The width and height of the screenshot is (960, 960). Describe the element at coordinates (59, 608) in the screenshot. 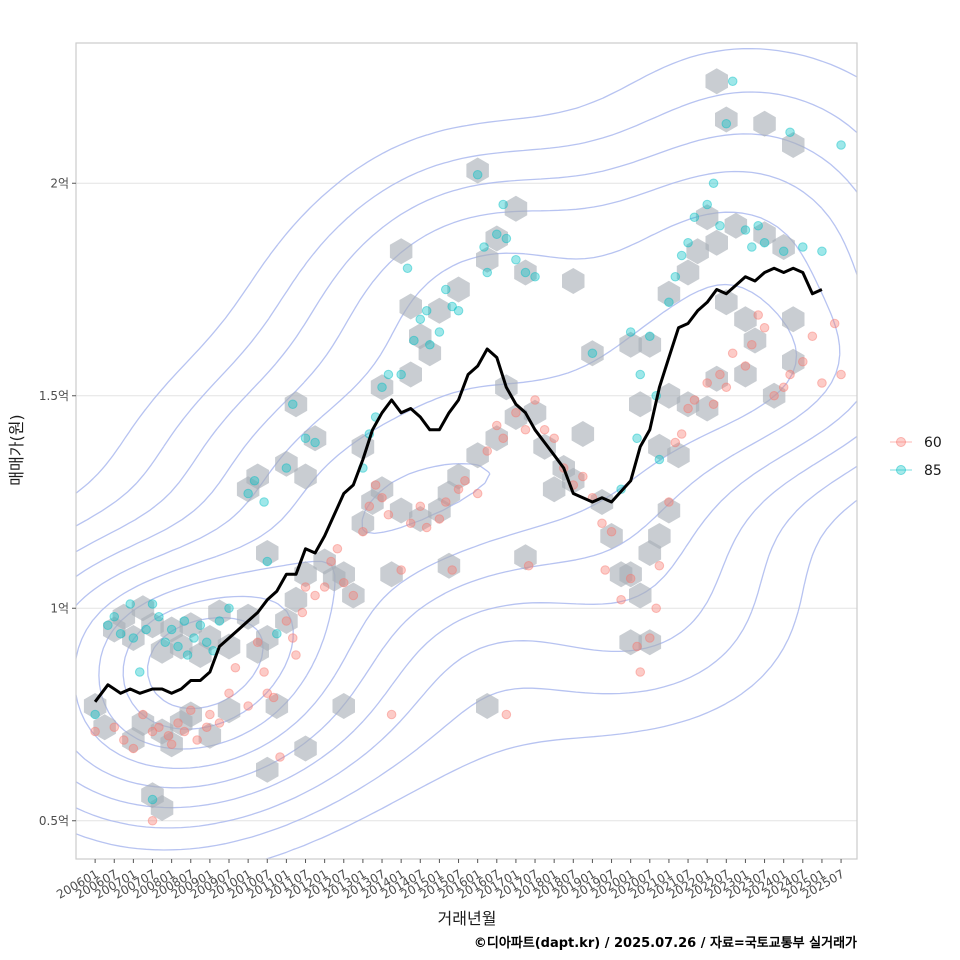

I see `y-tick-label: 1억` at that location.